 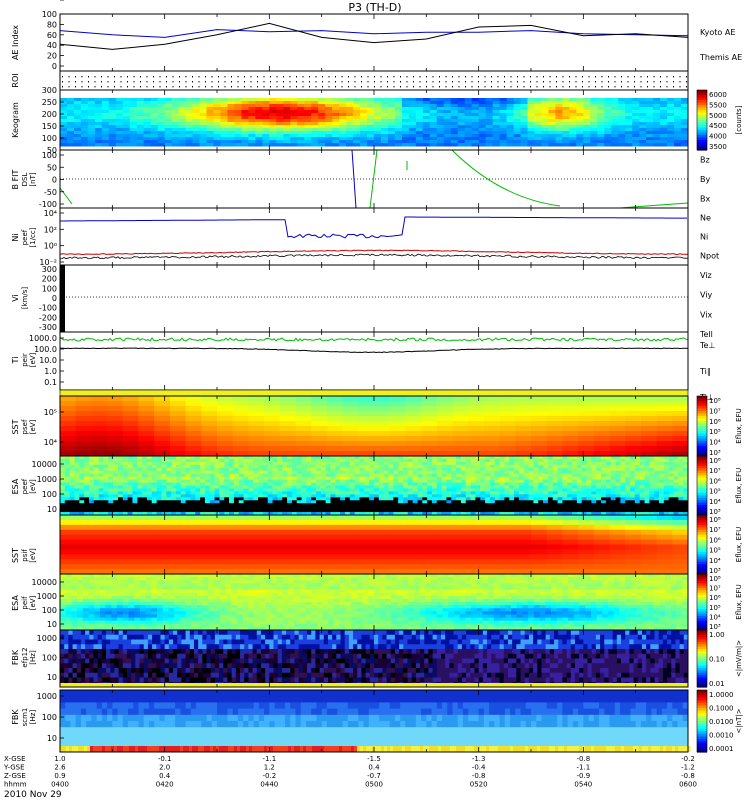 I want to click on panel-y-label: AE Index, so click(x=15, y=42).